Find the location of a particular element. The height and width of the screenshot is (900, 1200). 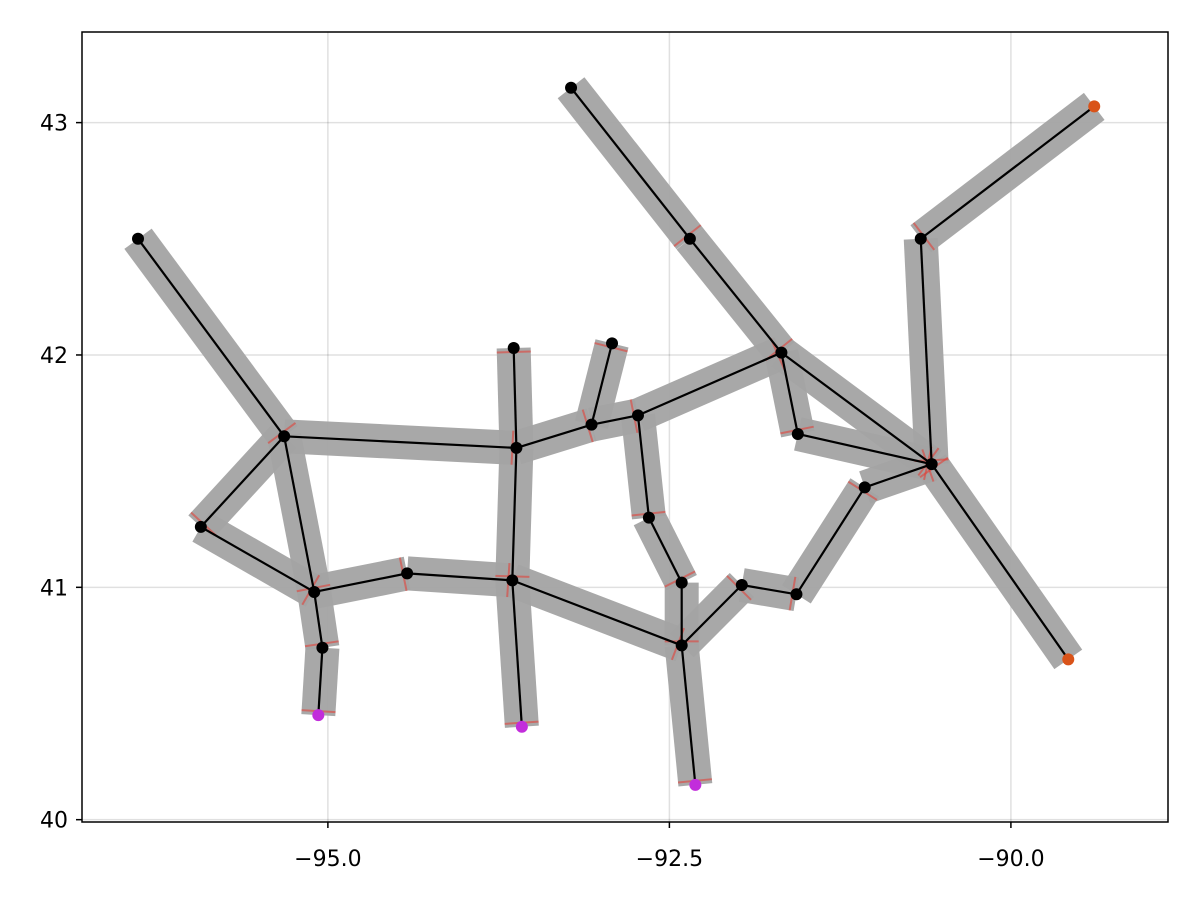

y-tick-labels: 40 41 42 43 is located at coordinates (54, 473).